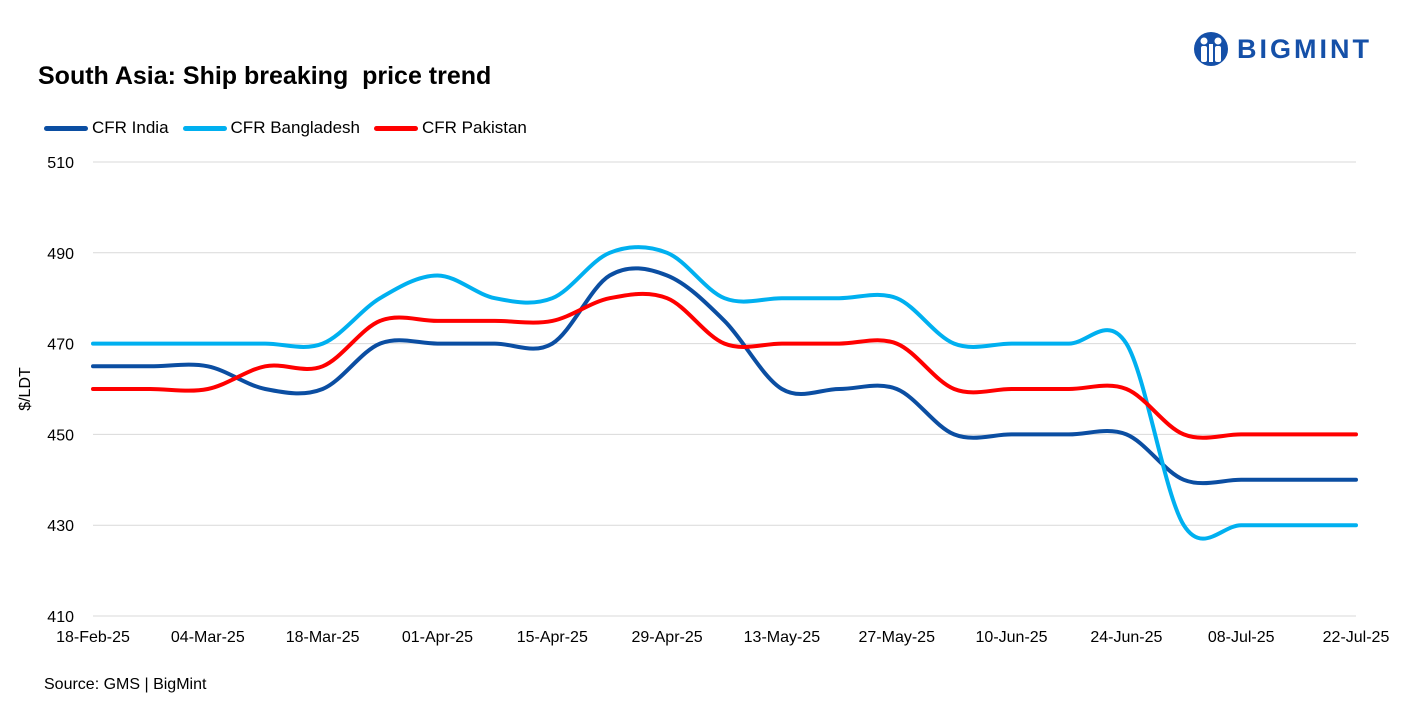 The width and height of the screenshot is (1416, 712). Describe the element at coordinates (60, 435) in the screenshot. I see `y-tick-label: 450` at that location.